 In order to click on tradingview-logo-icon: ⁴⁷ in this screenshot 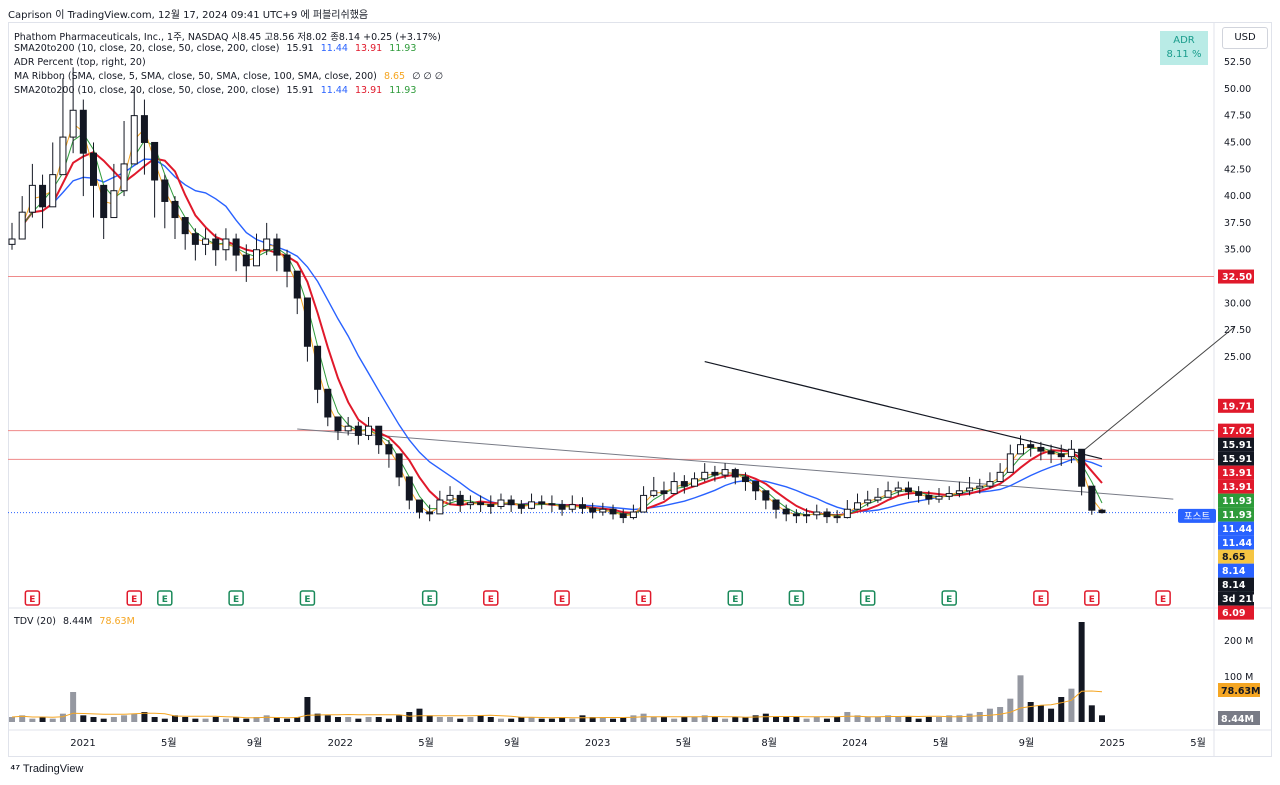, I will do `click(15, 769)`.